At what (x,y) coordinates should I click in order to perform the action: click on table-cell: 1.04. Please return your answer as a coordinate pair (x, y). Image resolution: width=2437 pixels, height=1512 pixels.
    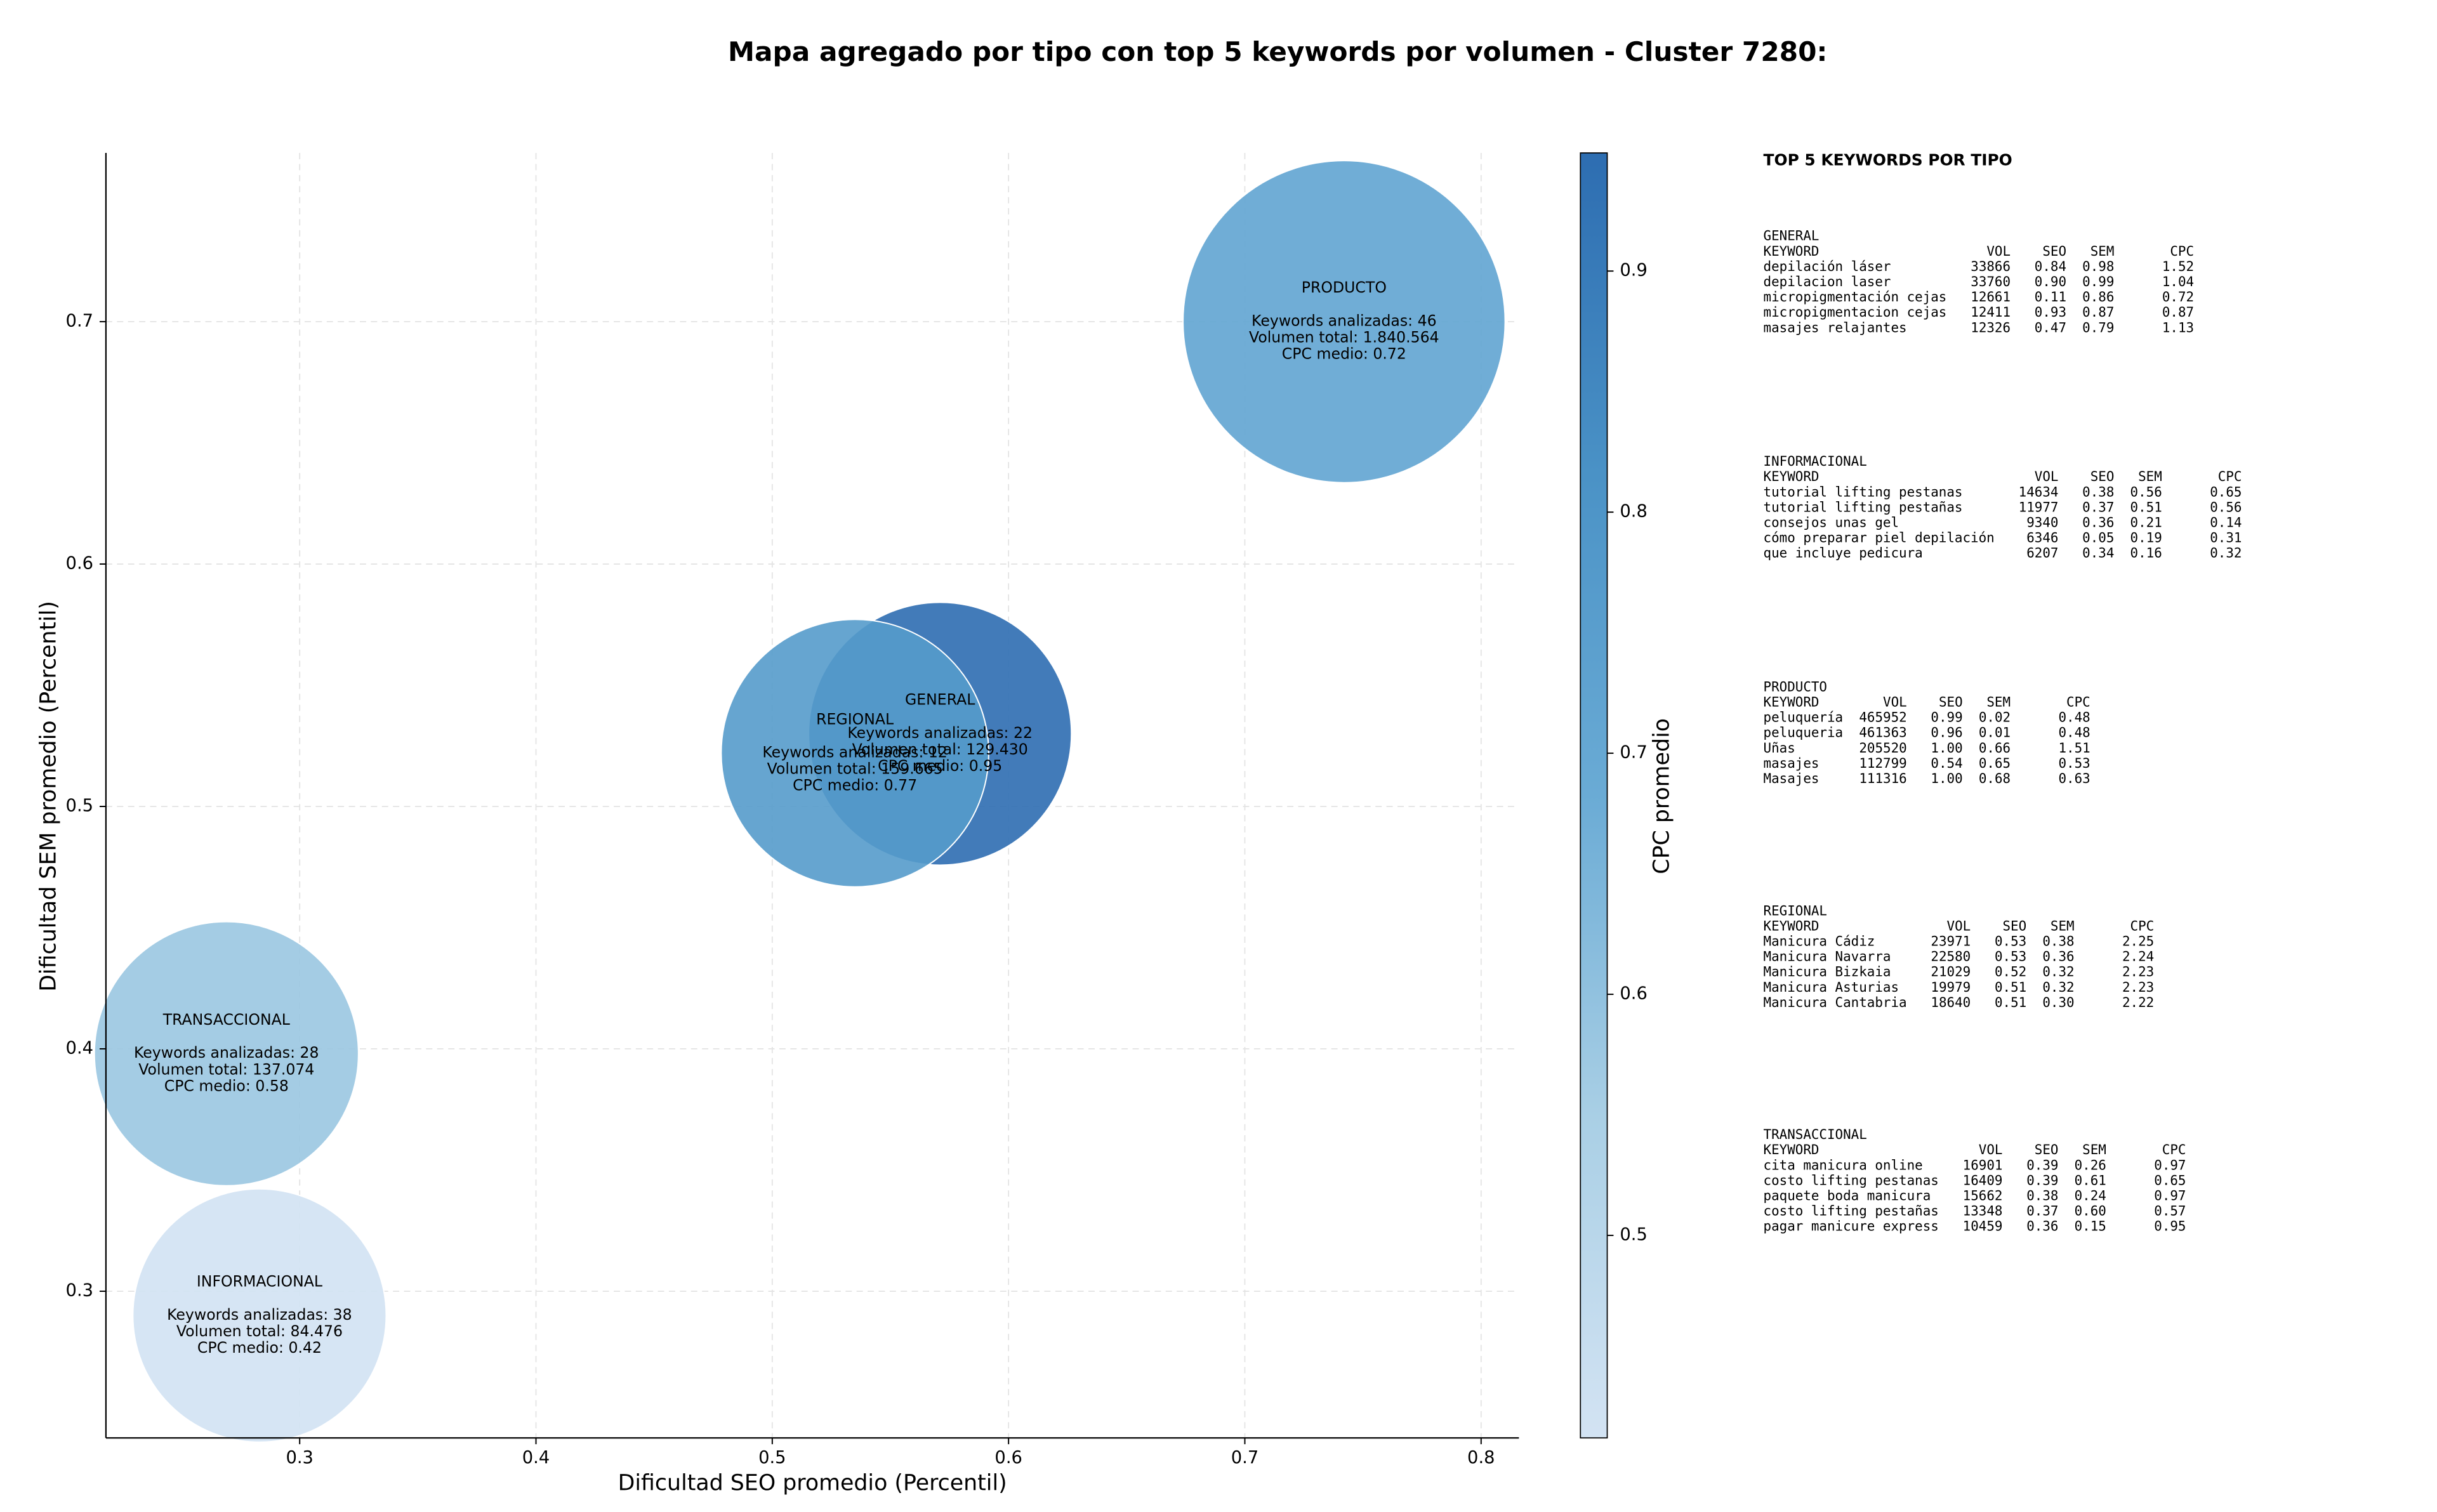
    Looking at the image, I should click on (2178, 282).